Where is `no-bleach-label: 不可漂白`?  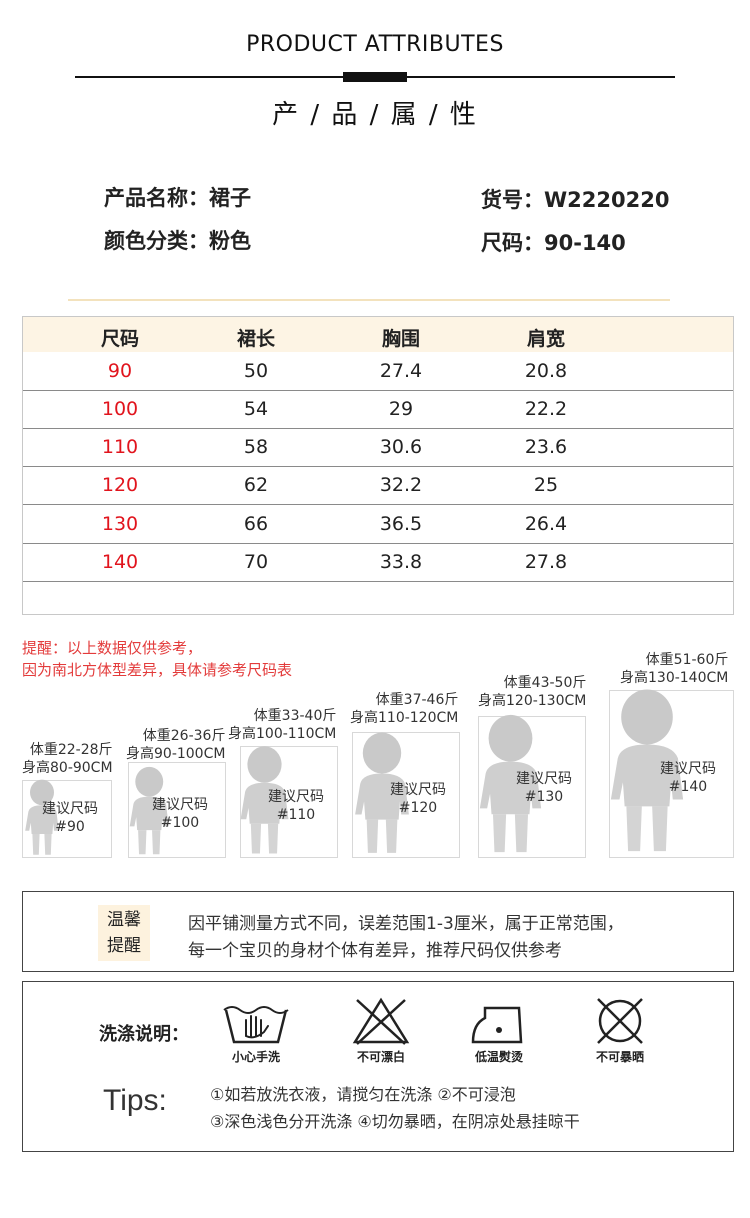
no-bleach-label: 不可漂白 is located at coordinates (380, 1057).